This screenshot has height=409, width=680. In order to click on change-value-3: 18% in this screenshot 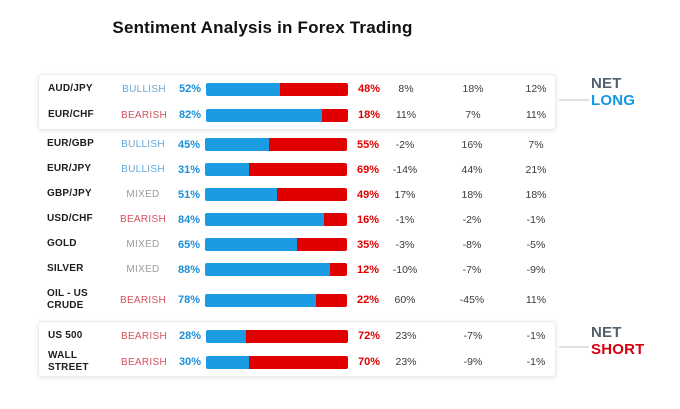, I will do `click(536, 194)`.